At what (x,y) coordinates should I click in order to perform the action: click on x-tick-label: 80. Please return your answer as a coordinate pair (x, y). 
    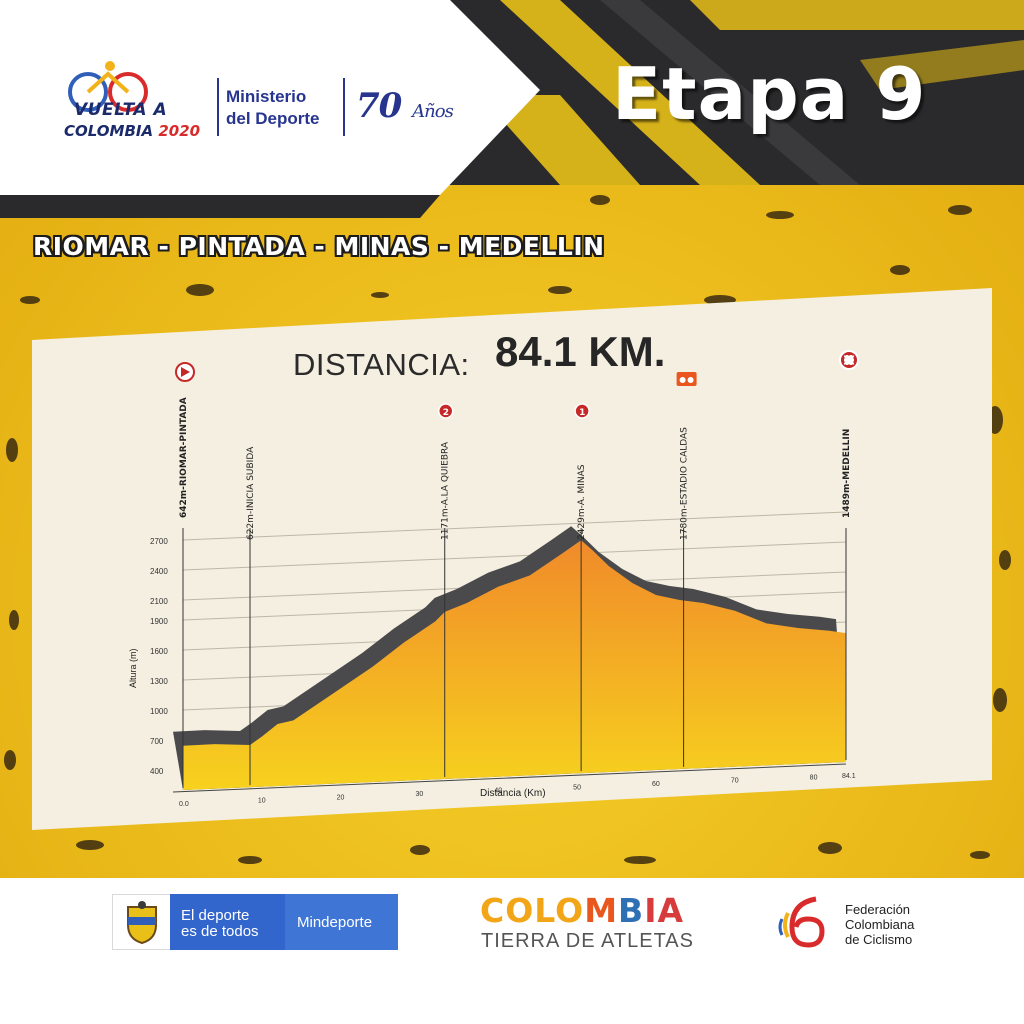
    Looking at the image, I should click on (814, 777).